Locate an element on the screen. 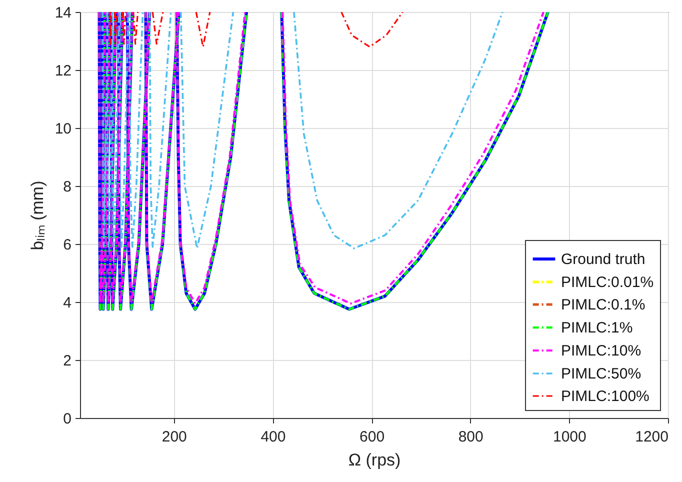 The image size is (682, 482). x-tick-label: 1200 is located at coordinates (651, 437).